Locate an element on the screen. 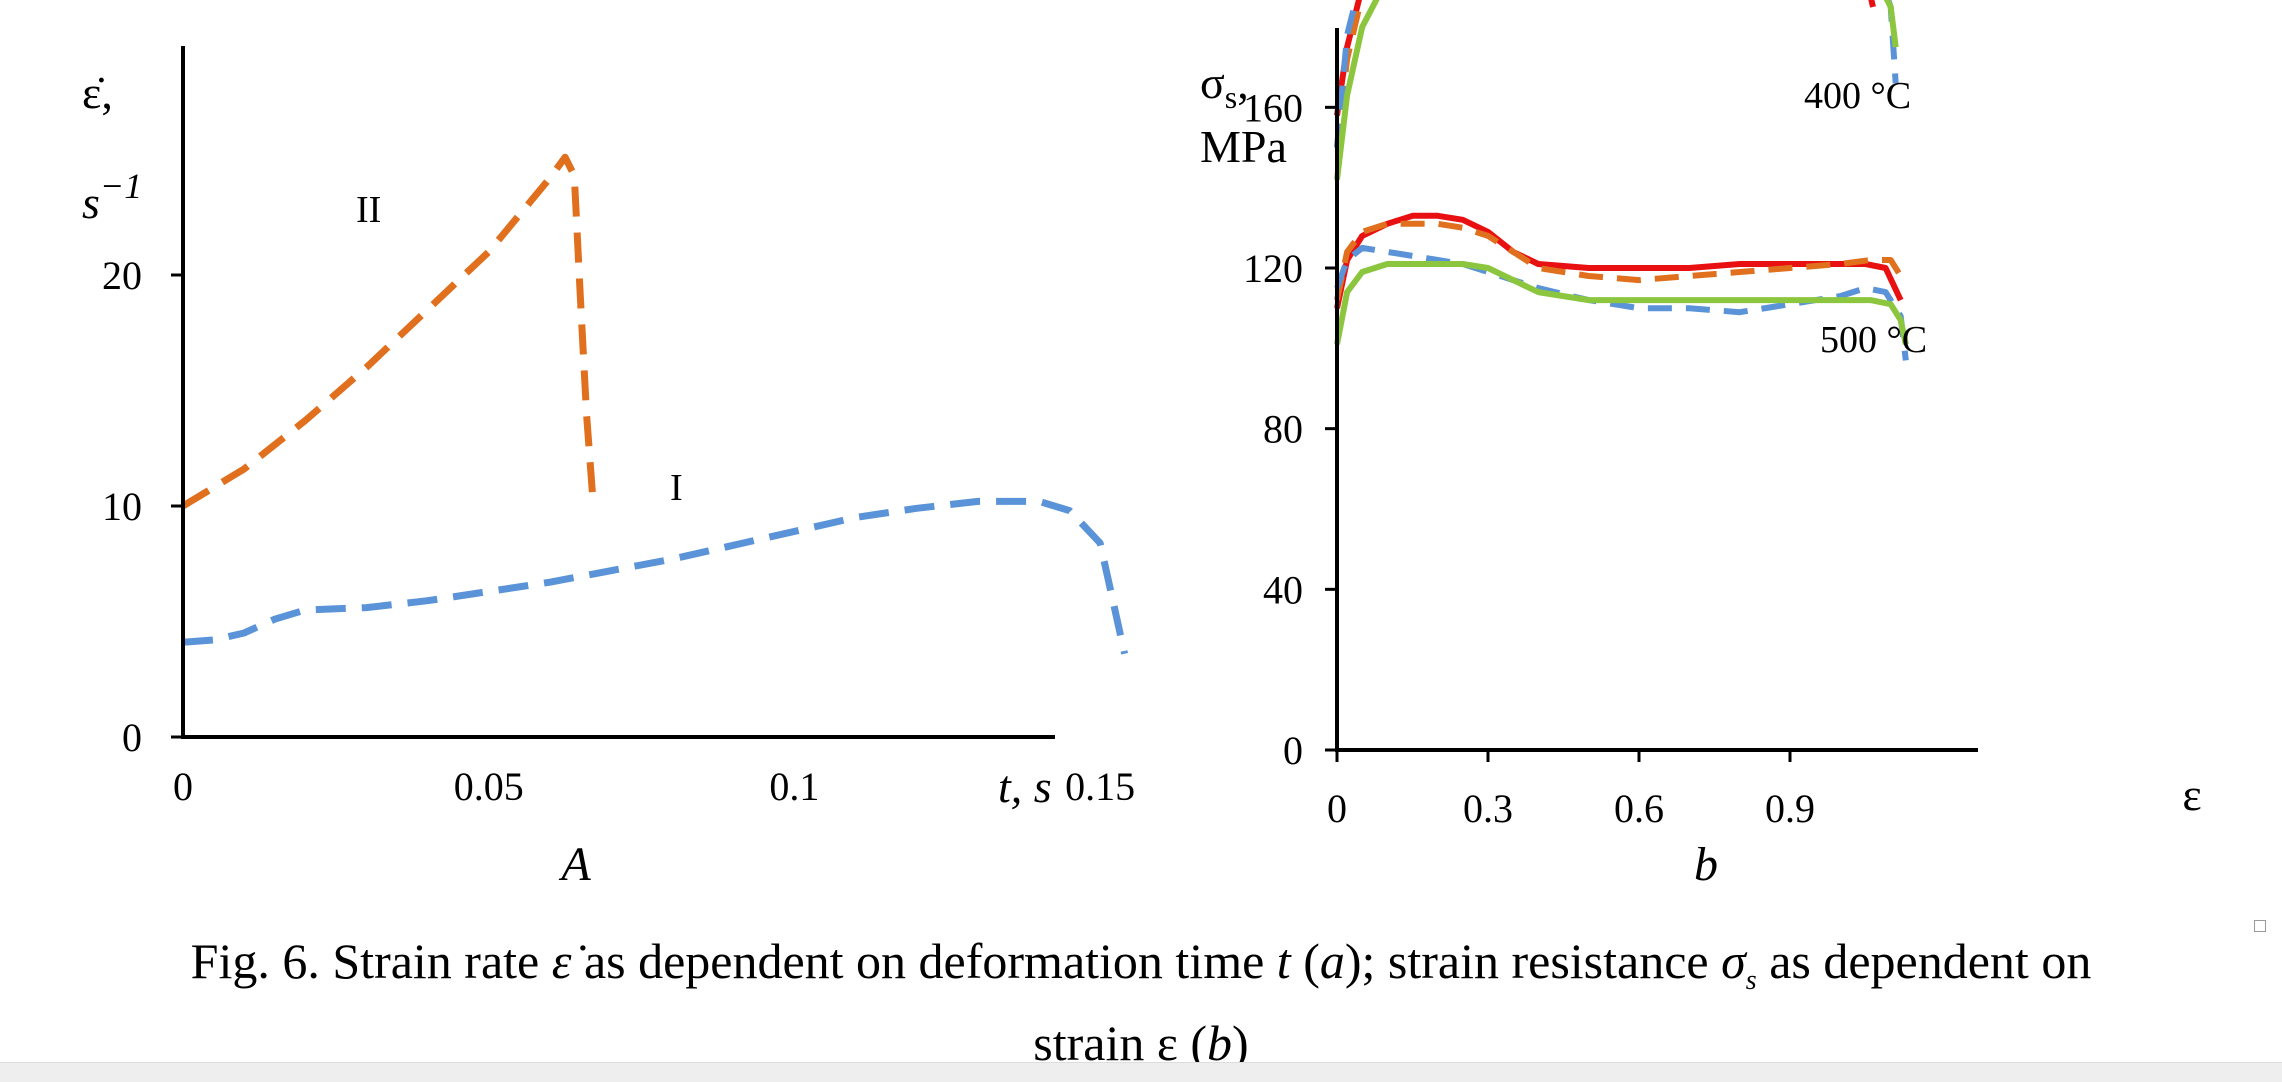  chart-b-y-tick-label: 0 is located at coordinates (1293, 750).